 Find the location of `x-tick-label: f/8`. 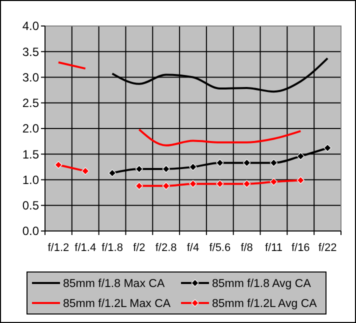

x-tick-label: f/8 is located at coordinates (246, 248).